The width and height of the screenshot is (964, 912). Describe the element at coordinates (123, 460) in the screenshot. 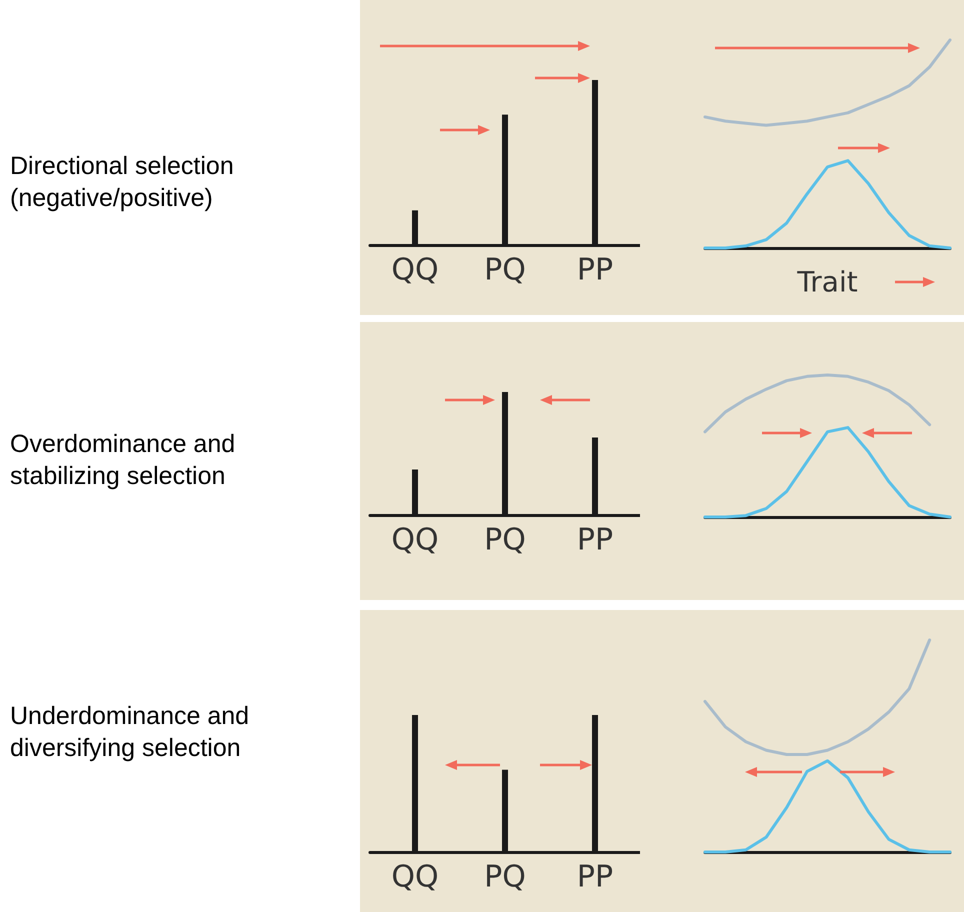

I see `text: Overdominance and stabilizing selection` at that location.